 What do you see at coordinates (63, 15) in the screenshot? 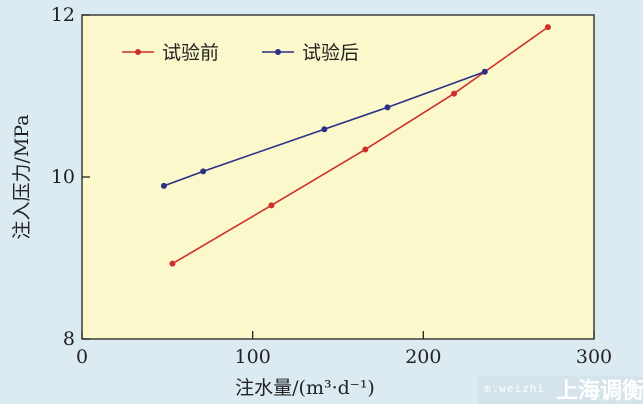
I see `y-tick-label-2: 12` at bounding box center [63, 15].